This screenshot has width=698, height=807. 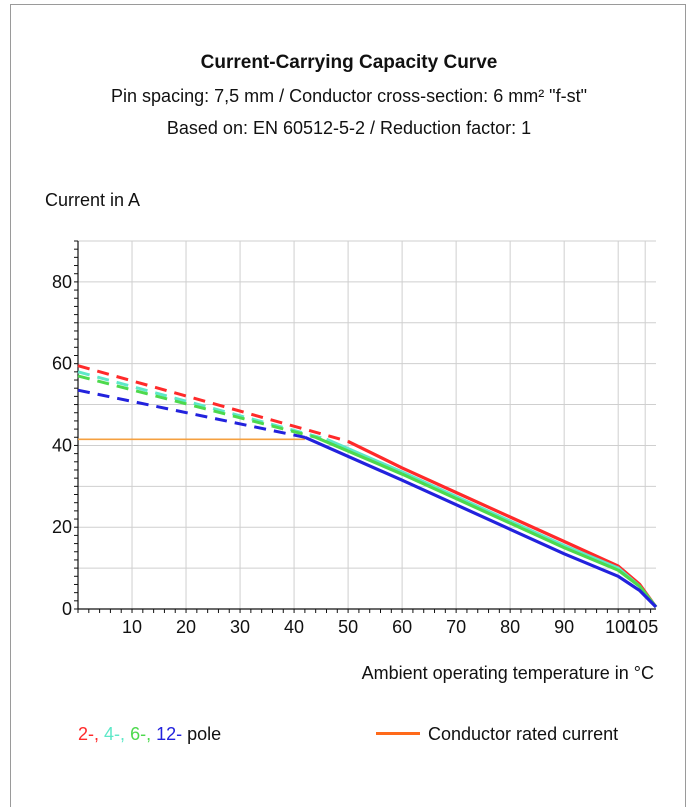 What do you see at coordinates (523, 734) in the screenshot?
I see `legend-rated-label: Conductor rated current` at bounding box center [523, 734].